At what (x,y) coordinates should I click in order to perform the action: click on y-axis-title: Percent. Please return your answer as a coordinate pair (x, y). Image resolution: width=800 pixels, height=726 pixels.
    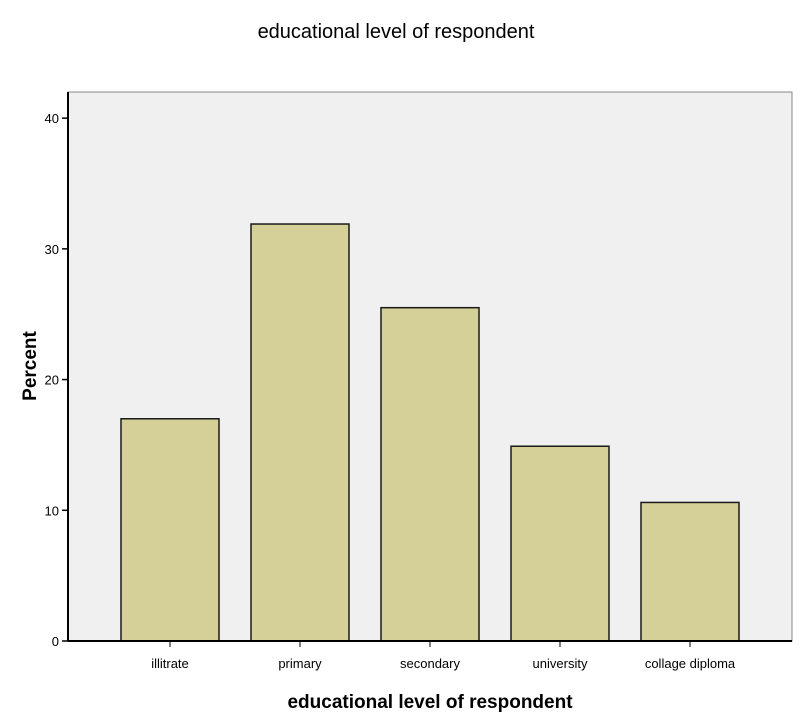
    Looking at the image, I should click on (30, 365).